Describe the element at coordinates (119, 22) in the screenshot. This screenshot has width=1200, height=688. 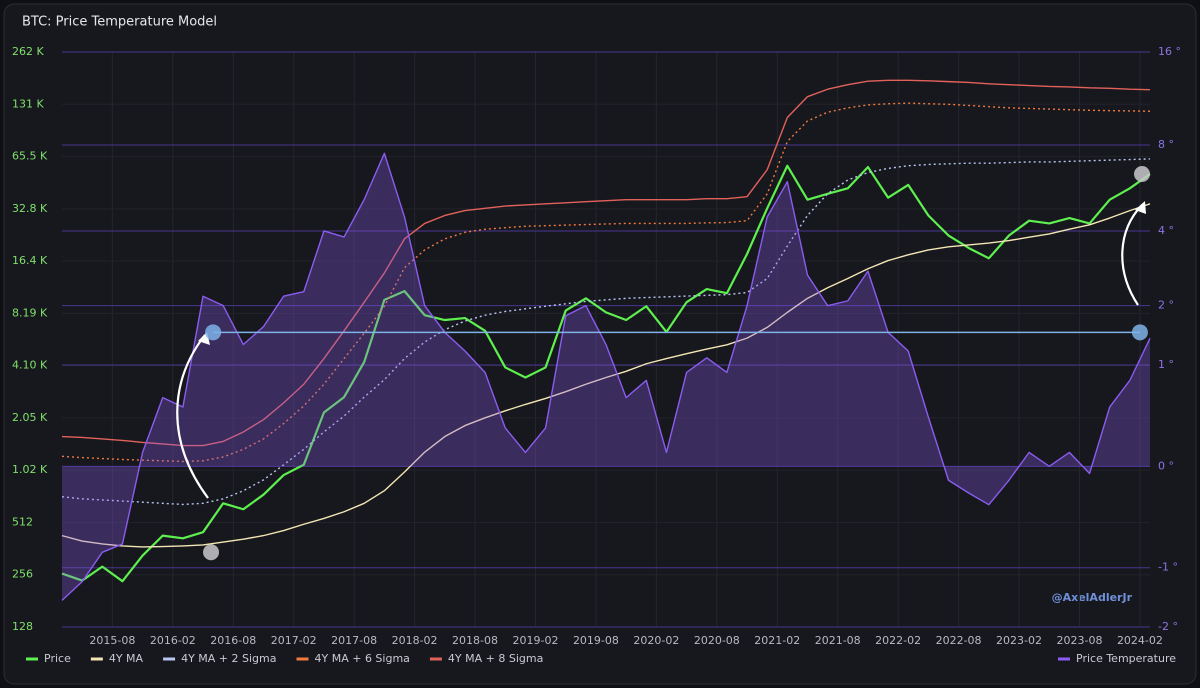
I see `chart-title: BTC: Price Temperature Model` at that location.